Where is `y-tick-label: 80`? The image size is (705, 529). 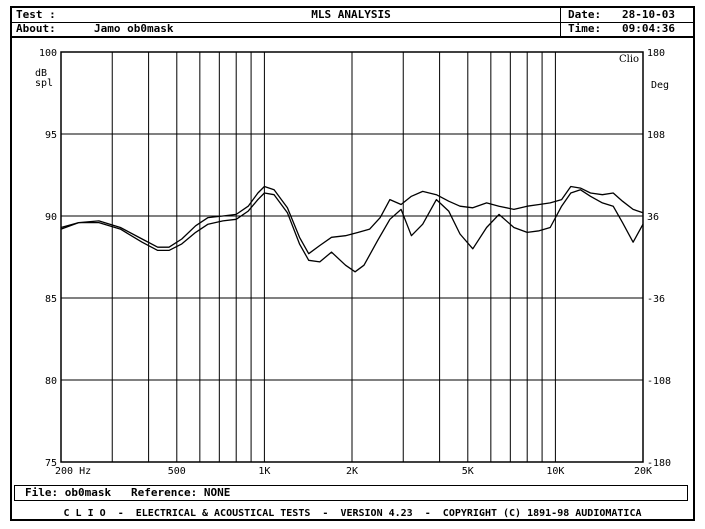 y-tick-label: 80 is located at coordinates (51, 381).